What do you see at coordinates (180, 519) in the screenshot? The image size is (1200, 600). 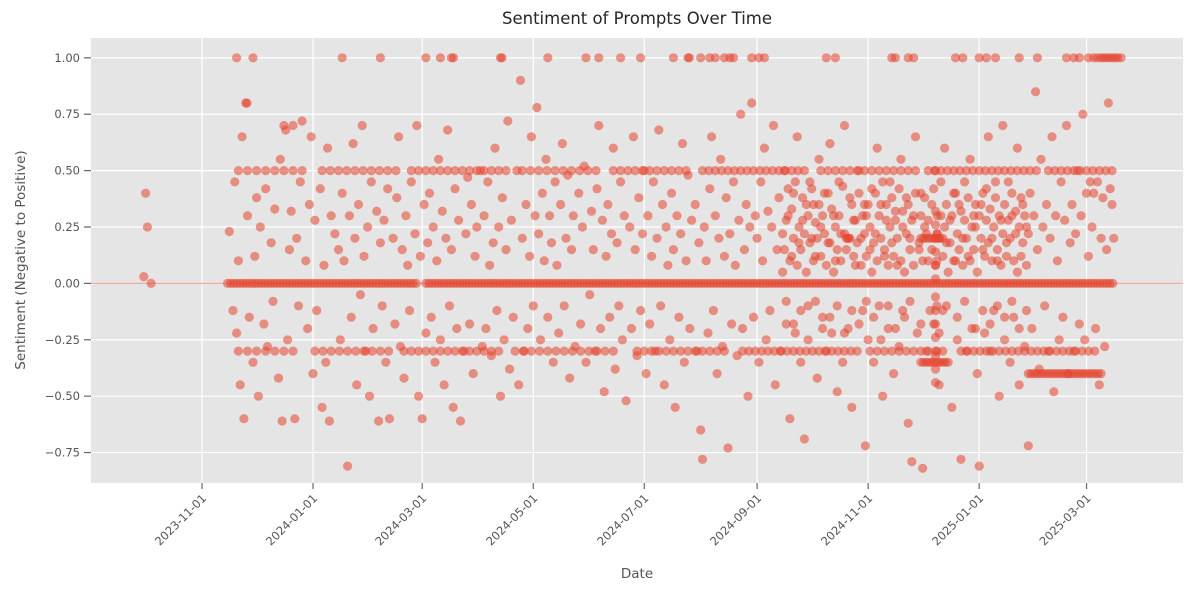 I see `x-tick-label: 2023-11-01` at bounding box center [180, 519].